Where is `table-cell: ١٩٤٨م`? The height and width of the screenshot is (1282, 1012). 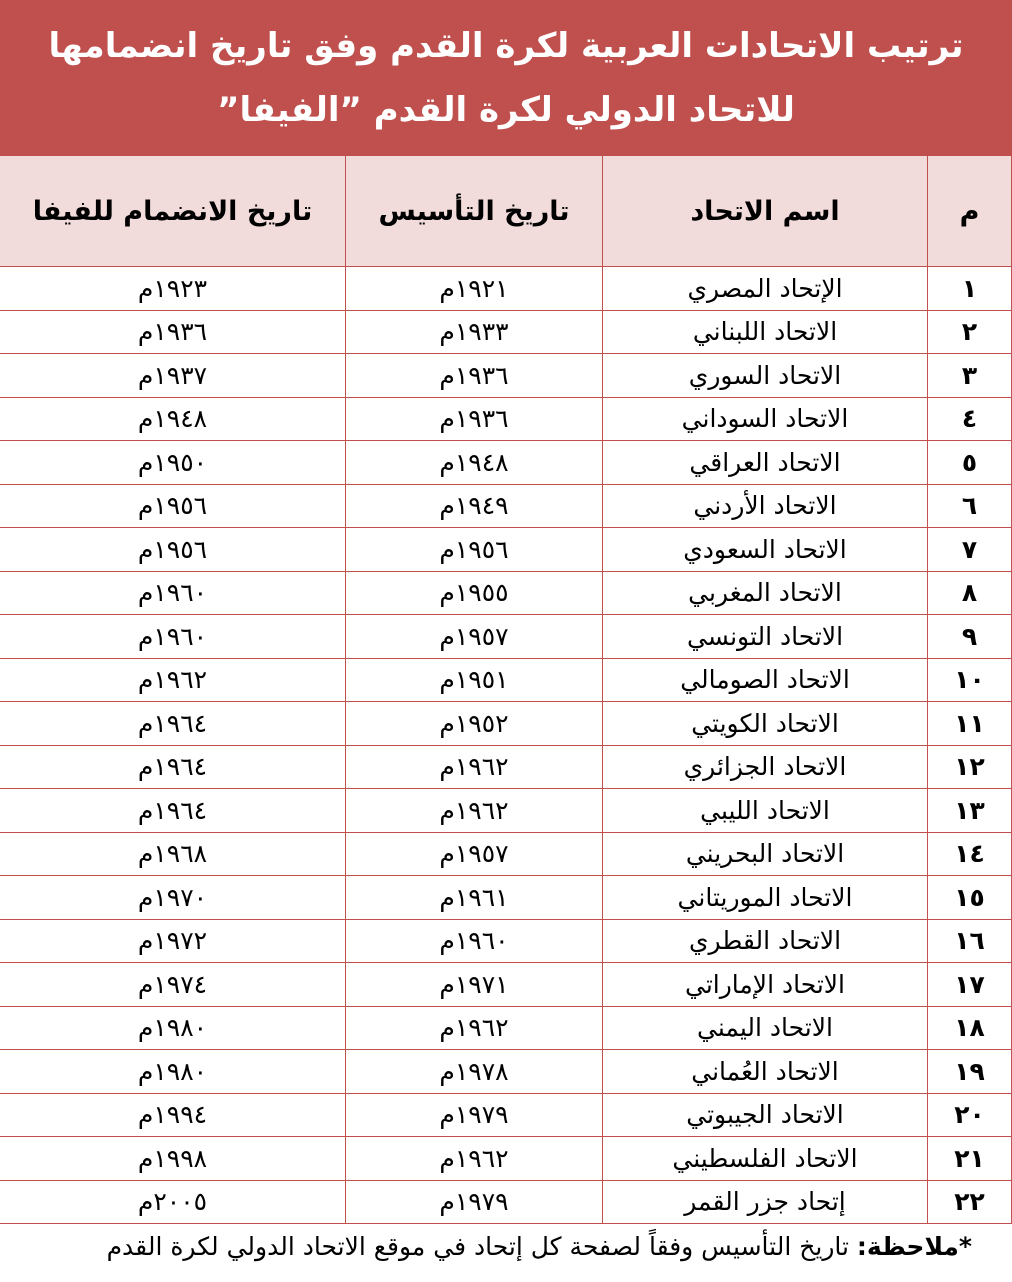 table-cell: ١٩٤٨م is located at coordinates (173, 418).